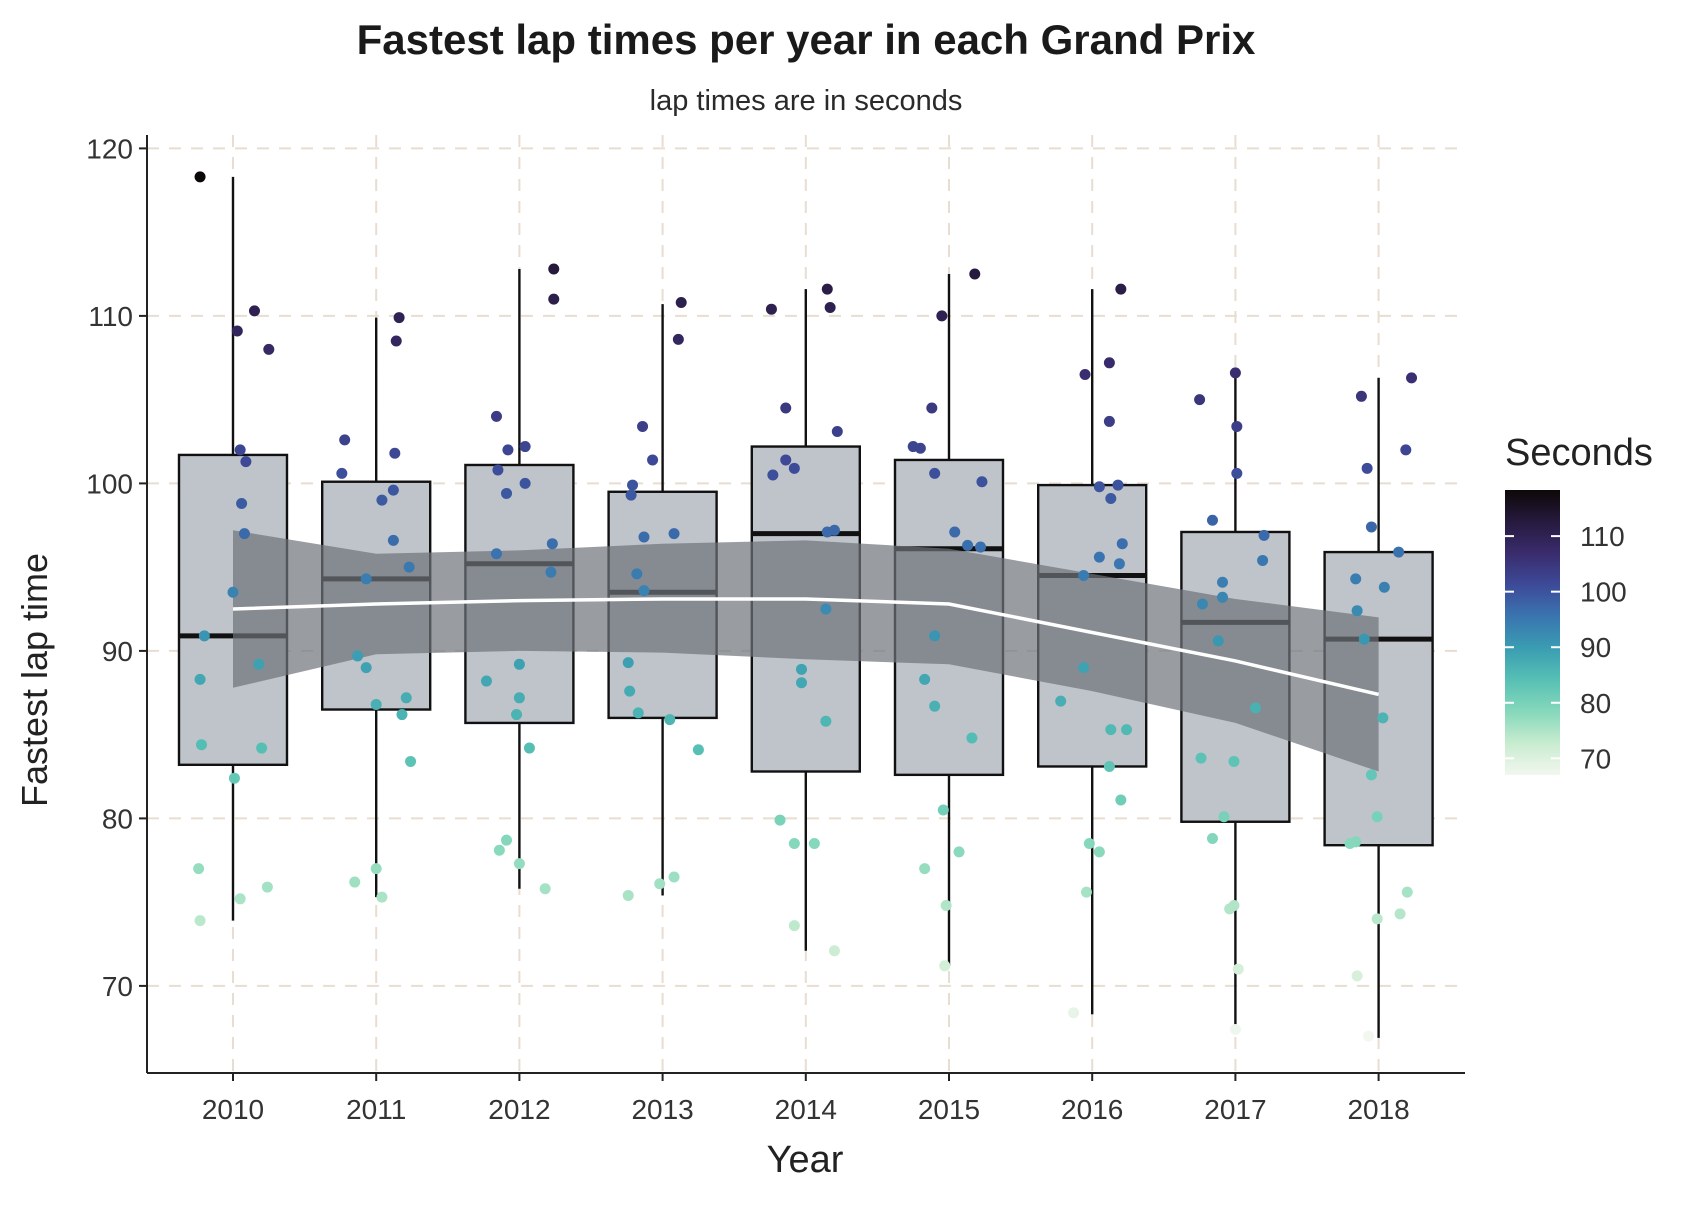 This screenshot has height=1208, width=1690. What do you see at coordinates (1579, 603) in the screenshot?
I see `color-legend: Seconds 110 100 90 80 70` at bounding box center [1579, 603].